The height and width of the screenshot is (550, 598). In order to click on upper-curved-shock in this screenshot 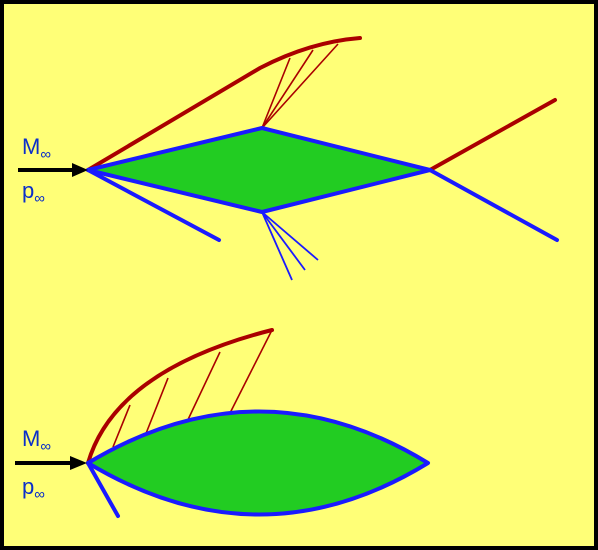, I will do `click(180, 396)`.